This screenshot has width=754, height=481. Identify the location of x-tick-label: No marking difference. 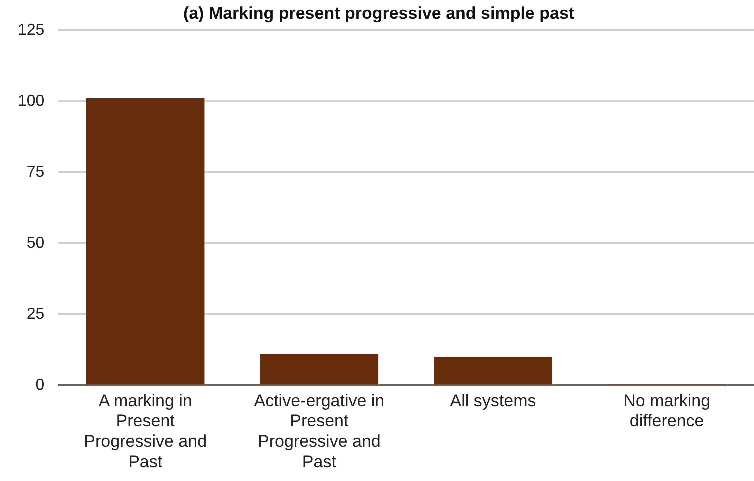
(667, 411).